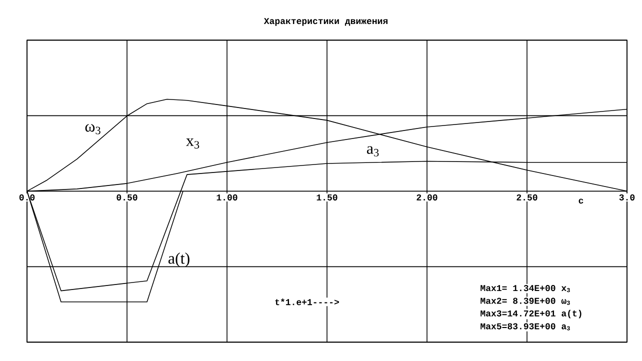 The height and width of the screenshot is (361, 642). Describe the element at coordinates (326, 22) in the screenshot. I see `chart-title: Характеристики движения` at that location.